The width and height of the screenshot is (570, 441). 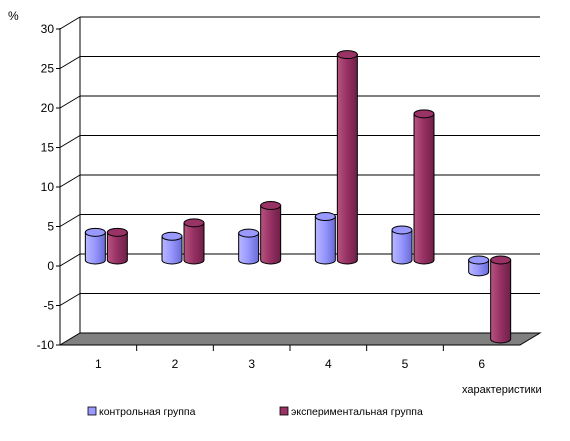 What do you see at coordinates (48, 29) in the screenshot?
I see `y-tick-label: 30` at bounding box center [48, 29].